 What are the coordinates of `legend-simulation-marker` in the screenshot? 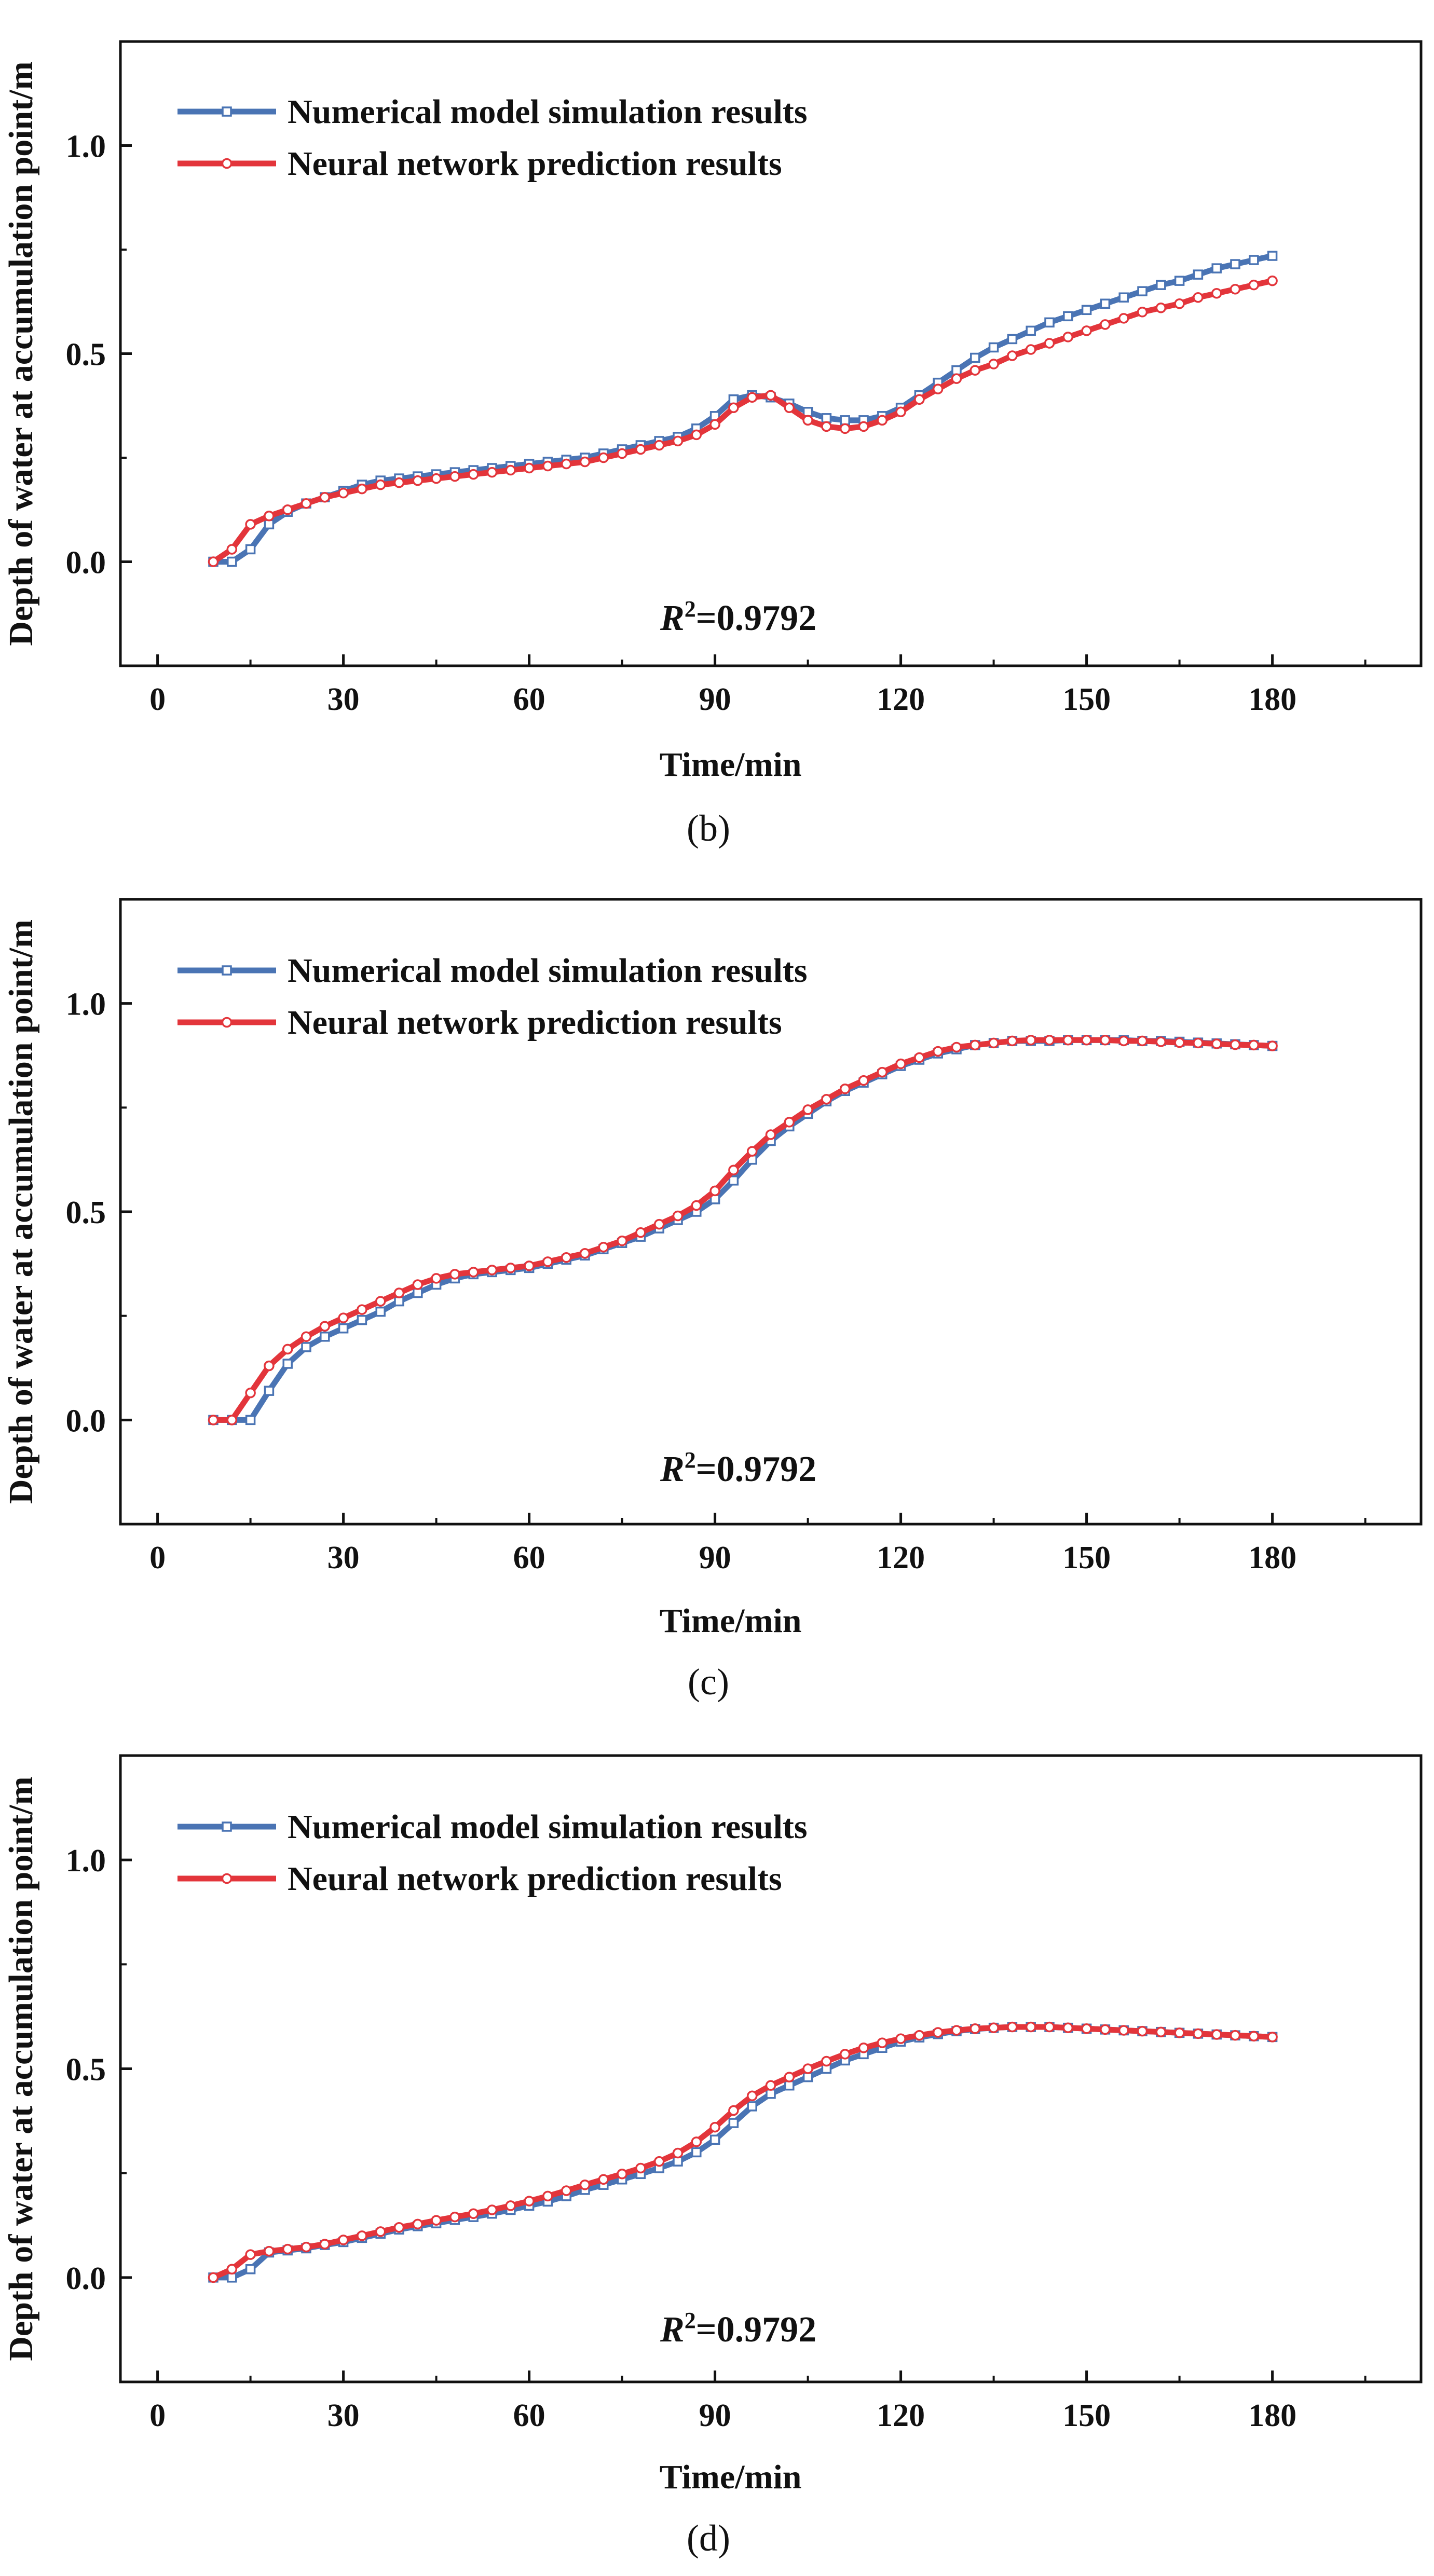 It's located at (227, 111).